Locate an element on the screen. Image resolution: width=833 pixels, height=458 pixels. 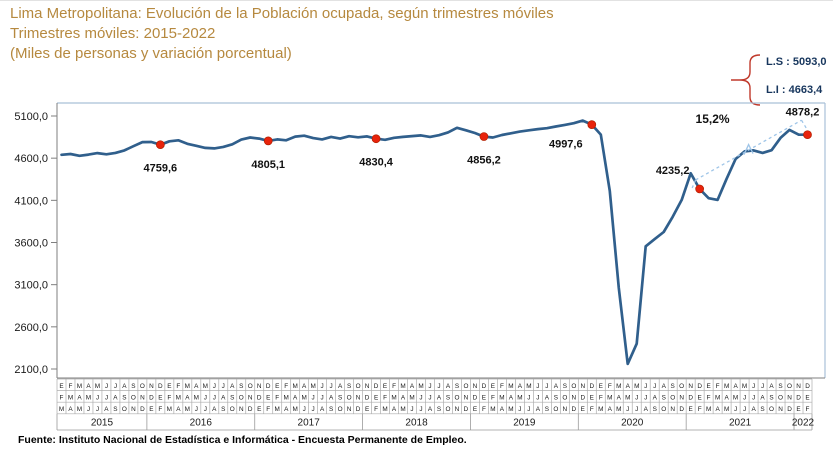
growth-label-group: 15,2% is located at coordinates (713, 119).